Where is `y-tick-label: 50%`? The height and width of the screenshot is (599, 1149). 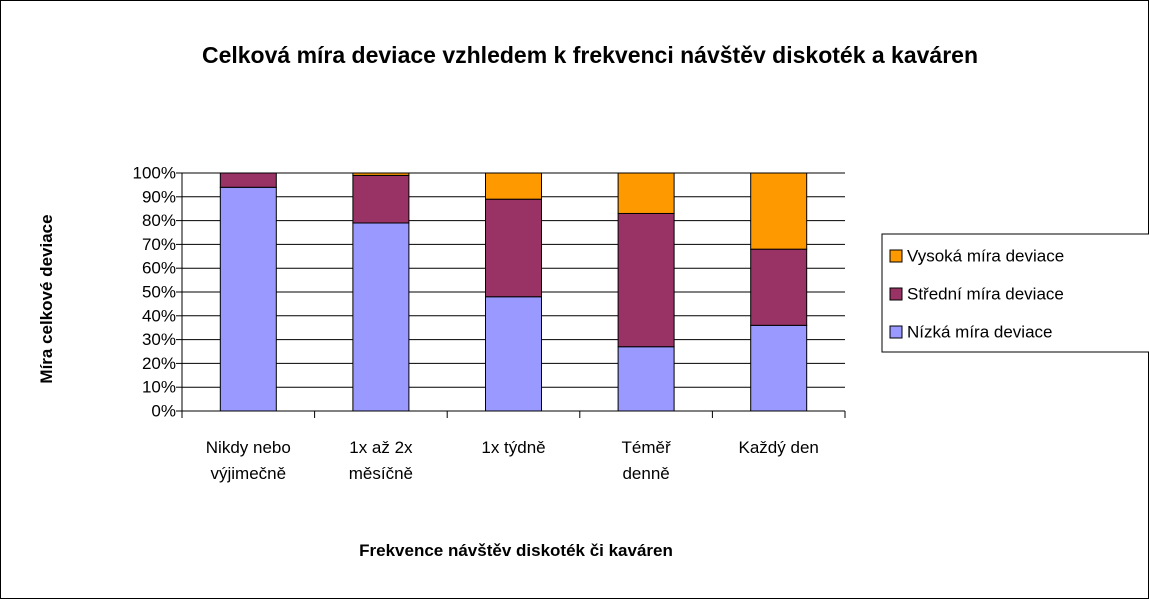
y-tick-label: 50% is located at coordinates (159, 291).